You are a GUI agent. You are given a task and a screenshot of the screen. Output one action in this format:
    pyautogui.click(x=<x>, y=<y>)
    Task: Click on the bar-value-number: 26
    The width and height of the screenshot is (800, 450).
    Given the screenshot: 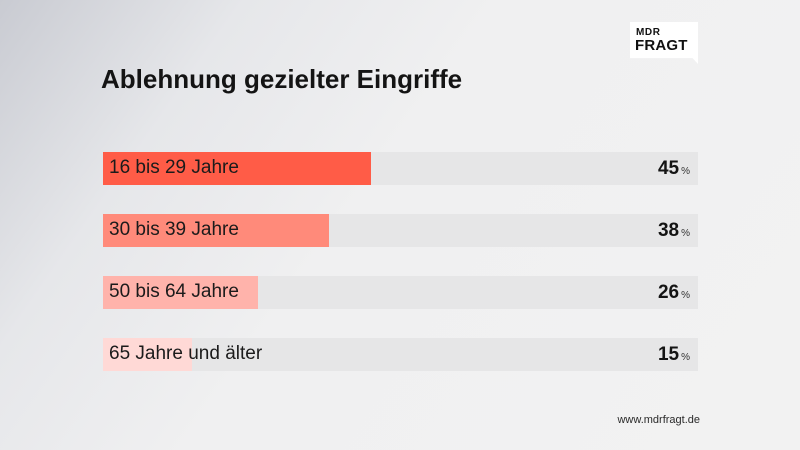 What is the action you would take?
    pyautogui.click(x=668, y=292)
    